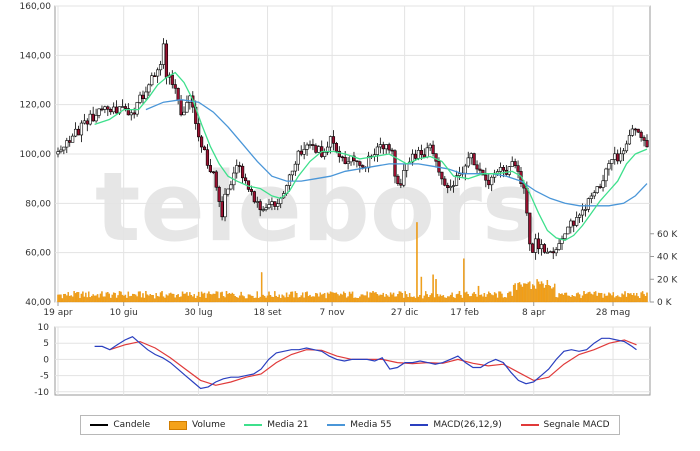  Describe the element at coordinates (208, 425) in the screenshot. I see `legend-label-volume: Volume` at that location.